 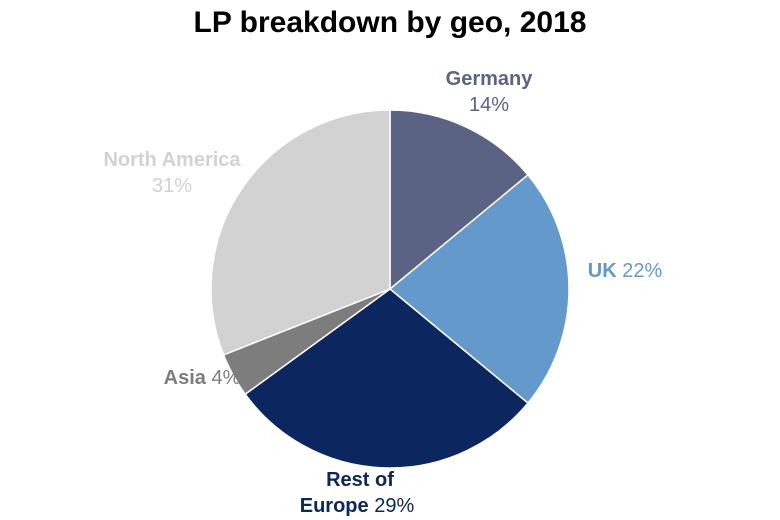 I want to click on slice-label-north-america: North America 31%, so click(x=172, y=173).